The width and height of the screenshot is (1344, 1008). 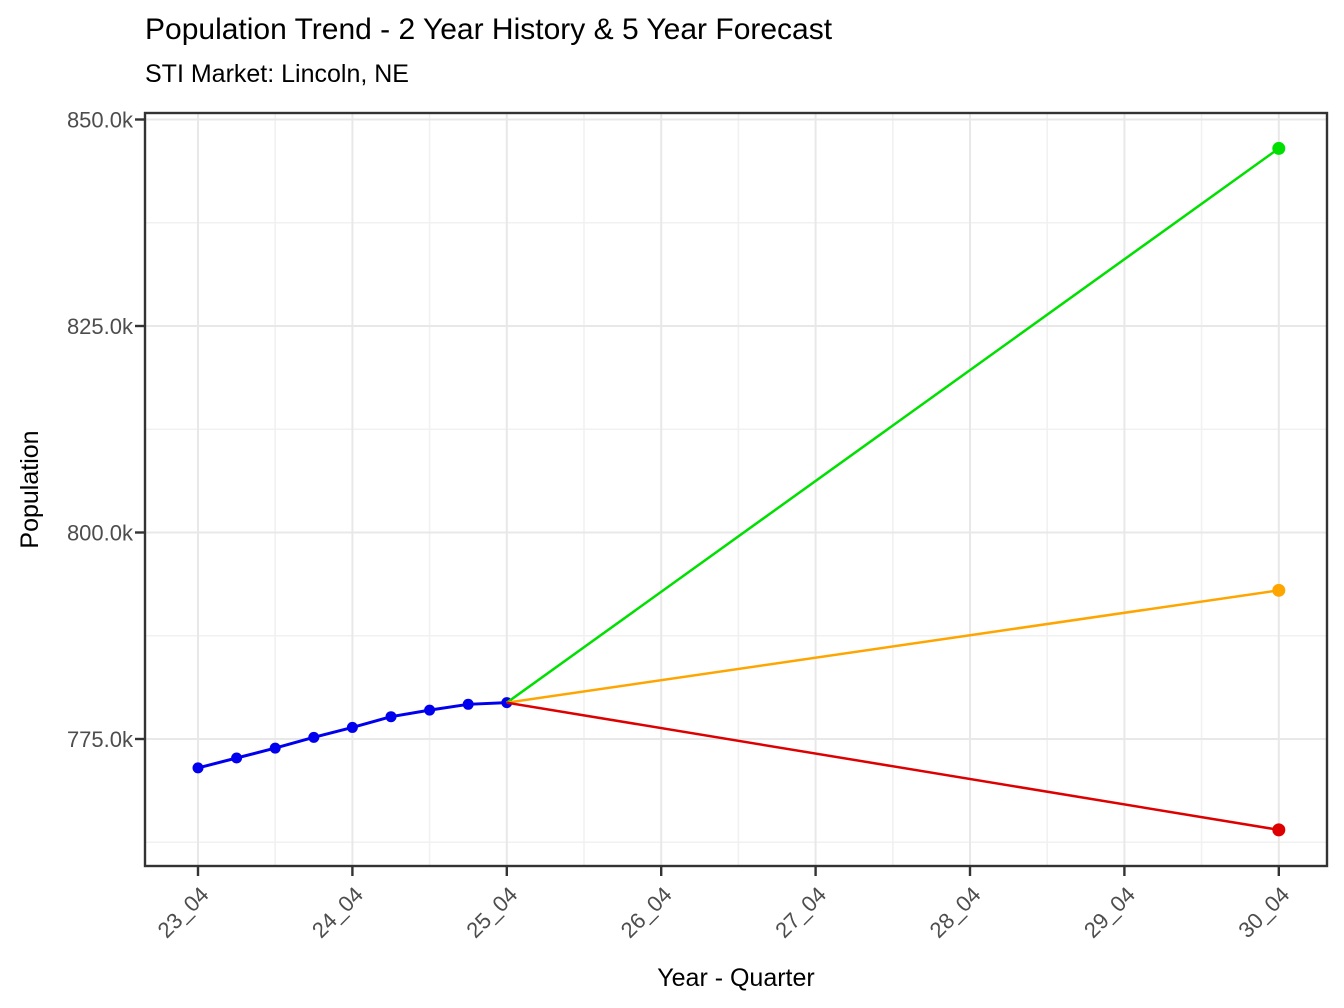 What do you see at coordinates (277, 74) in the screenshot?
I see `chart-subtitle: STI Market: Lincoln, NE` at bounding box center [277, 74].